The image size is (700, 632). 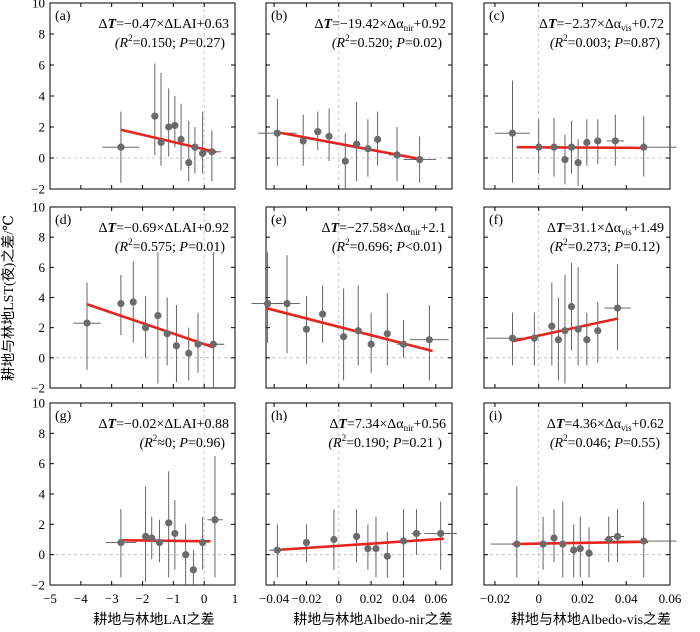 I want to click on x-tick-label: −0.02, so click(x=495, y=598).